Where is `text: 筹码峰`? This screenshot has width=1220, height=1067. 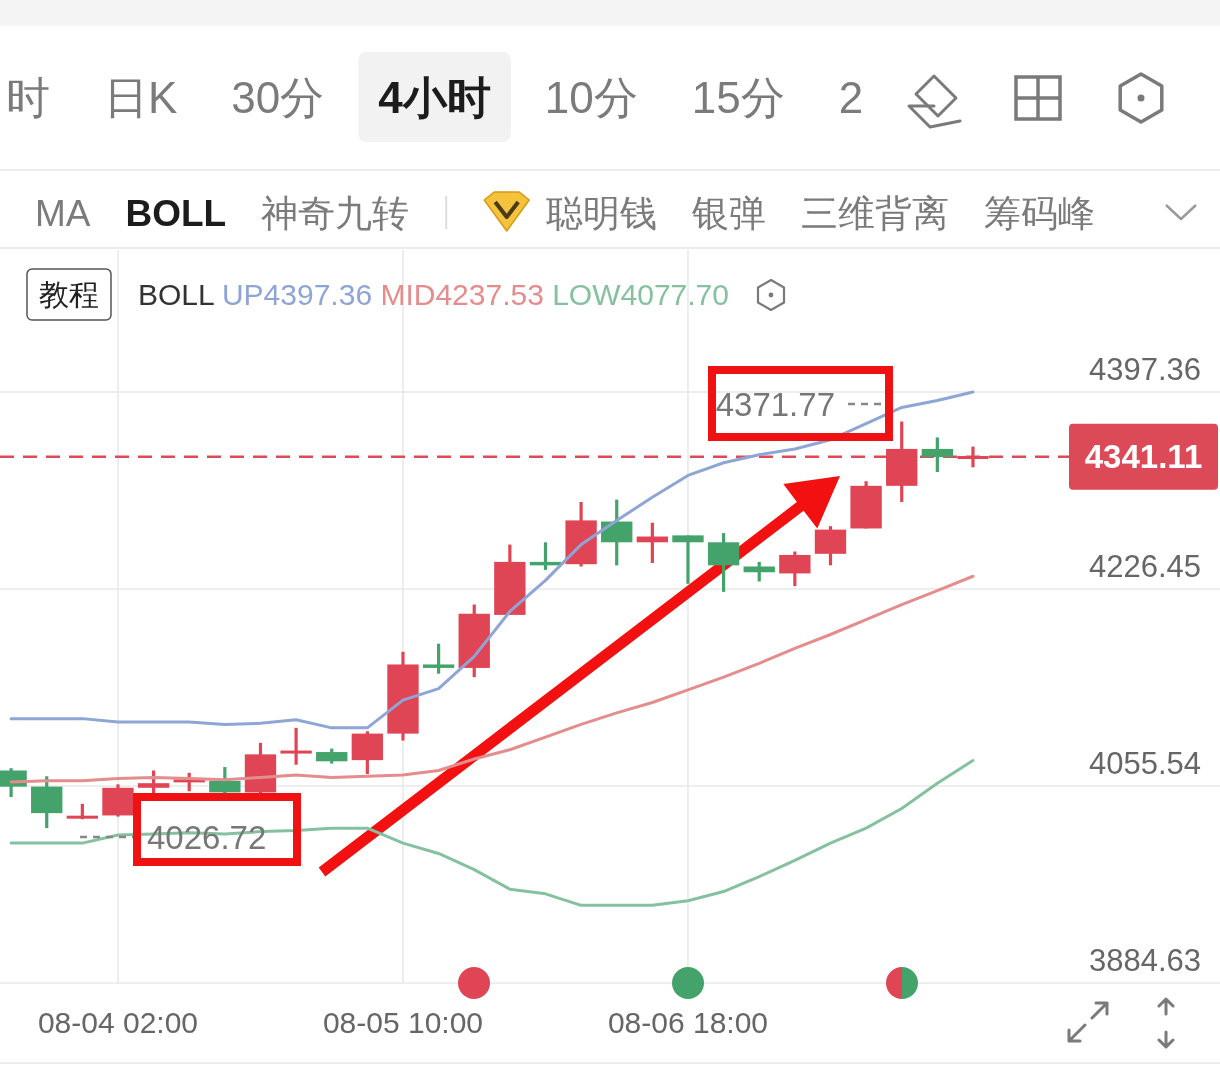
text: 筹码峰 is located at coordinates (1040, 213).